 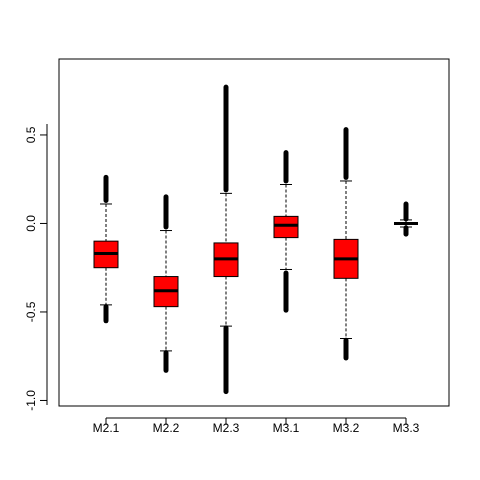 I want to click on box-M2.2, so click(x=166, y=283).